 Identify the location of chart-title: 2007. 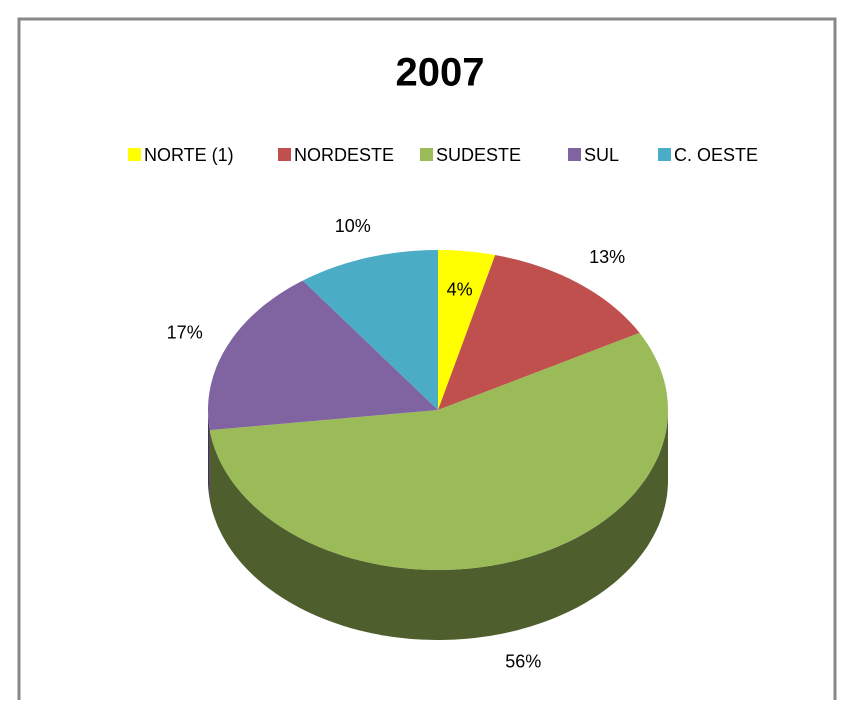
(440, 73).